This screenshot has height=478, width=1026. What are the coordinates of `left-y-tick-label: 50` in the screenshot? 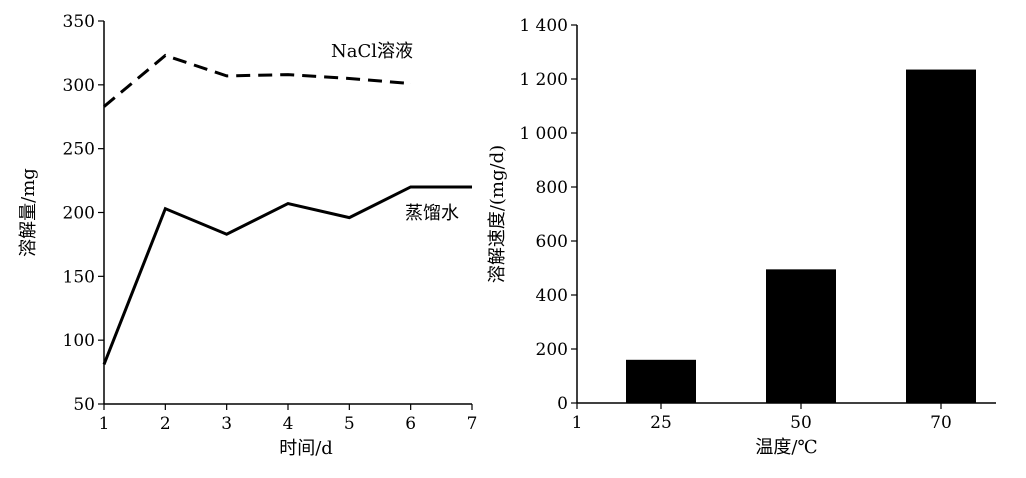 It's located at (84, 405).